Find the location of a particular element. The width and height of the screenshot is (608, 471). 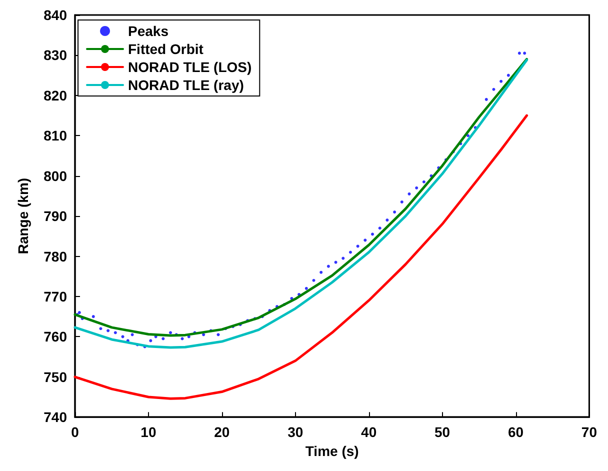

y-tick-label: 740 is located at coordinates (56, 417).